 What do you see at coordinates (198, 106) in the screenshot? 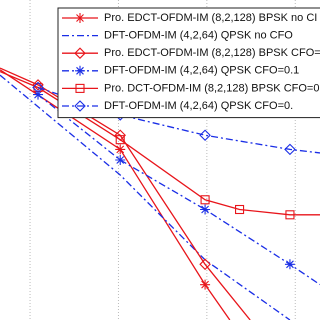
I see `legend-label: DFT-OFDM-IM (4,2,64) QPSK CFO=0.` at bounding box center [198, 106].